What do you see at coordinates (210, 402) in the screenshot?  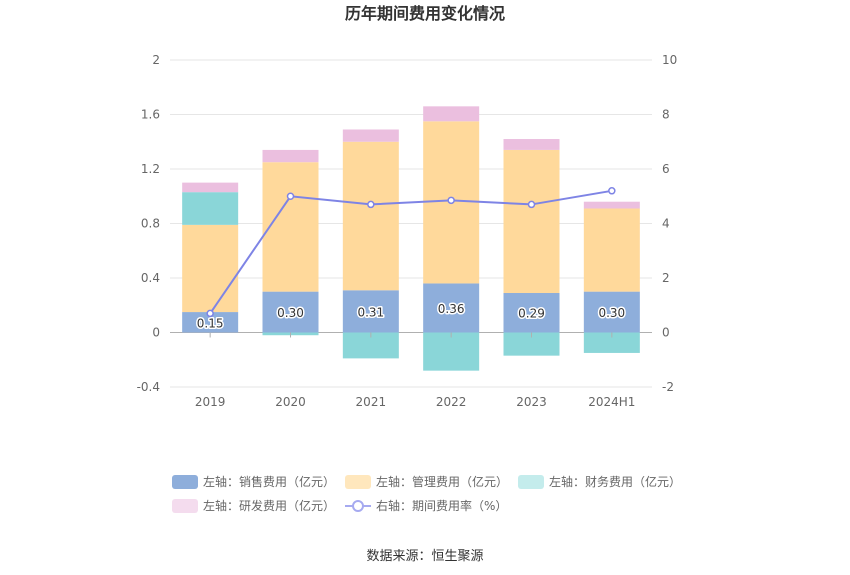 I see `x-tick-label: 2019` at bounding box center [210, 402].